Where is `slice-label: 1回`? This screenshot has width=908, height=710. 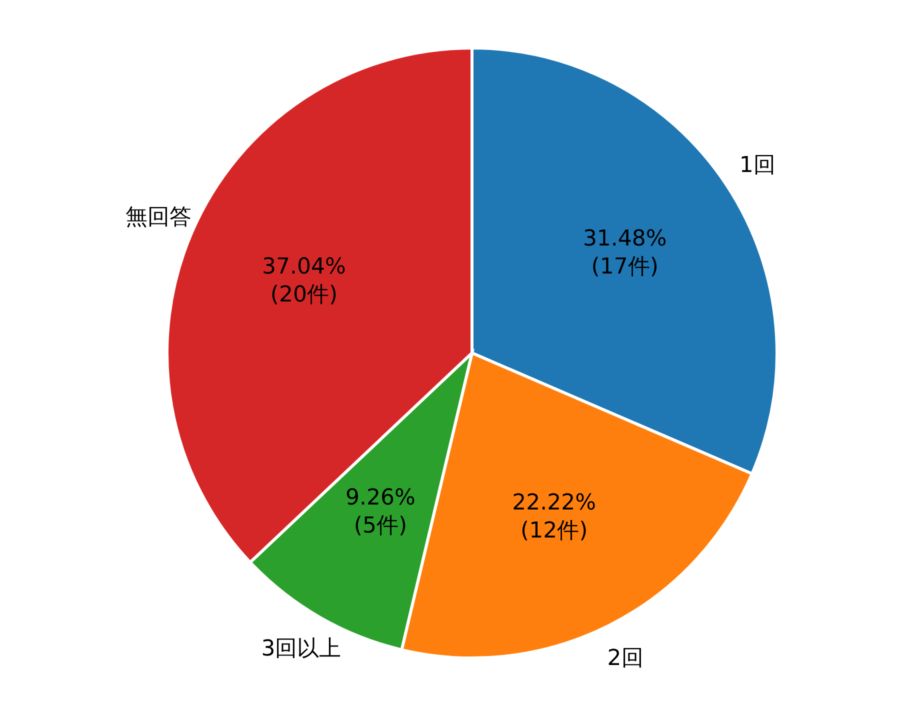 slice-label: 1回 is located at coordinates (757, 165).